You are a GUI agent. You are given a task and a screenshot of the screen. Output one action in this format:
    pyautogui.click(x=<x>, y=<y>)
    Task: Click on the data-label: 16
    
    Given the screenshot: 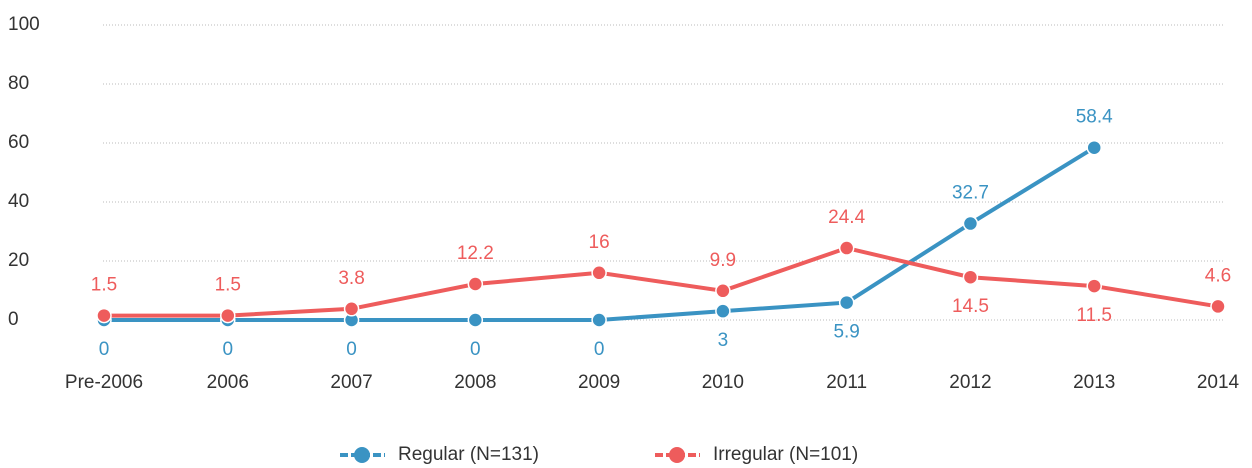 What is the action you would take?
    pyautogui.click(x=599, y=242)
    